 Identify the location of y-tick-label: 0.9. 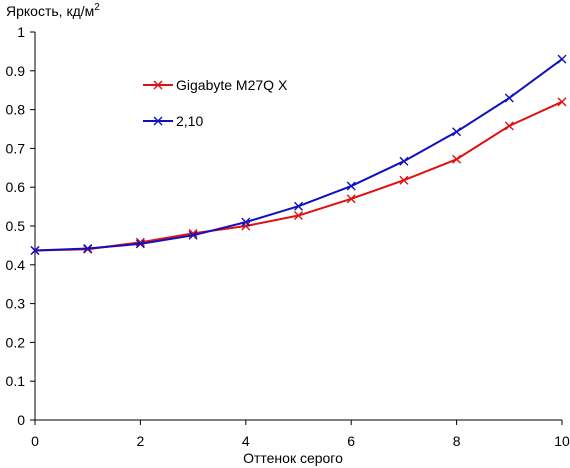
(16, 71).